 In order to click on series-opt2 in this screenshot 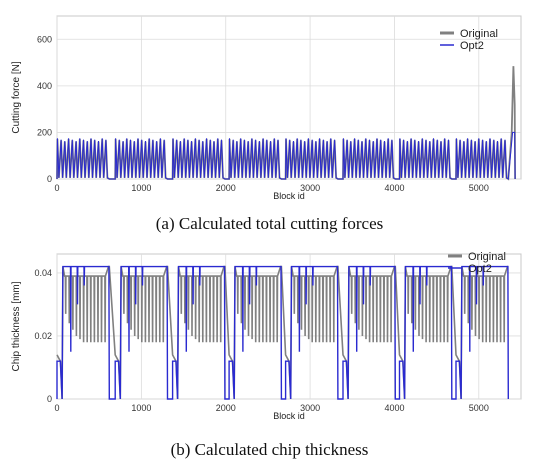, I will do `click(286, 155)`.